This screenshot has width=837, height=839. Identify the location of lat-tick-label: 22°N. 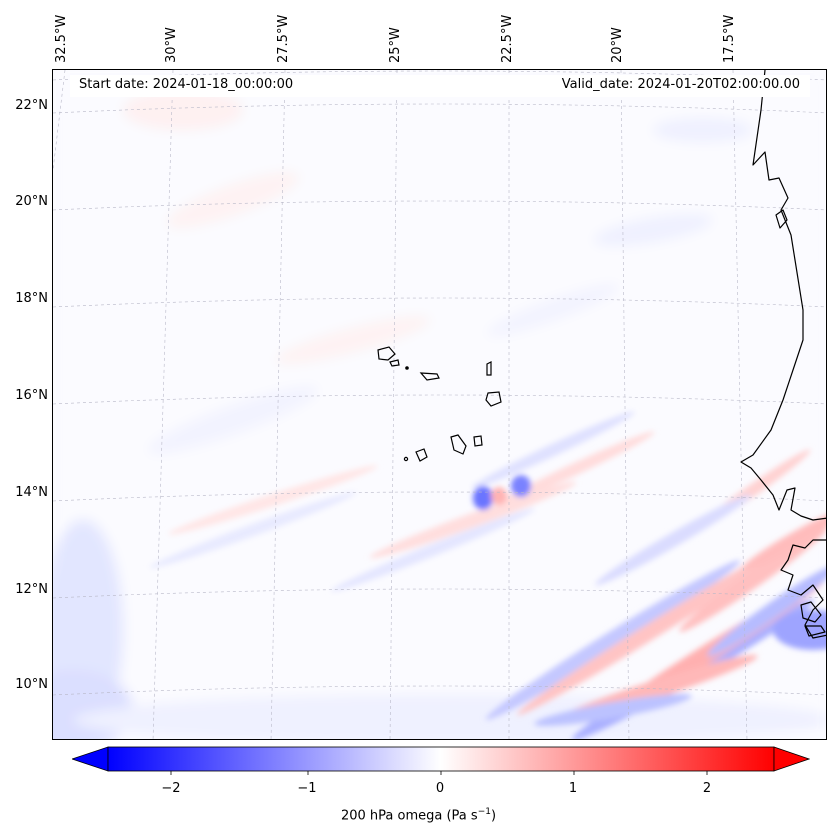
(31, 105).